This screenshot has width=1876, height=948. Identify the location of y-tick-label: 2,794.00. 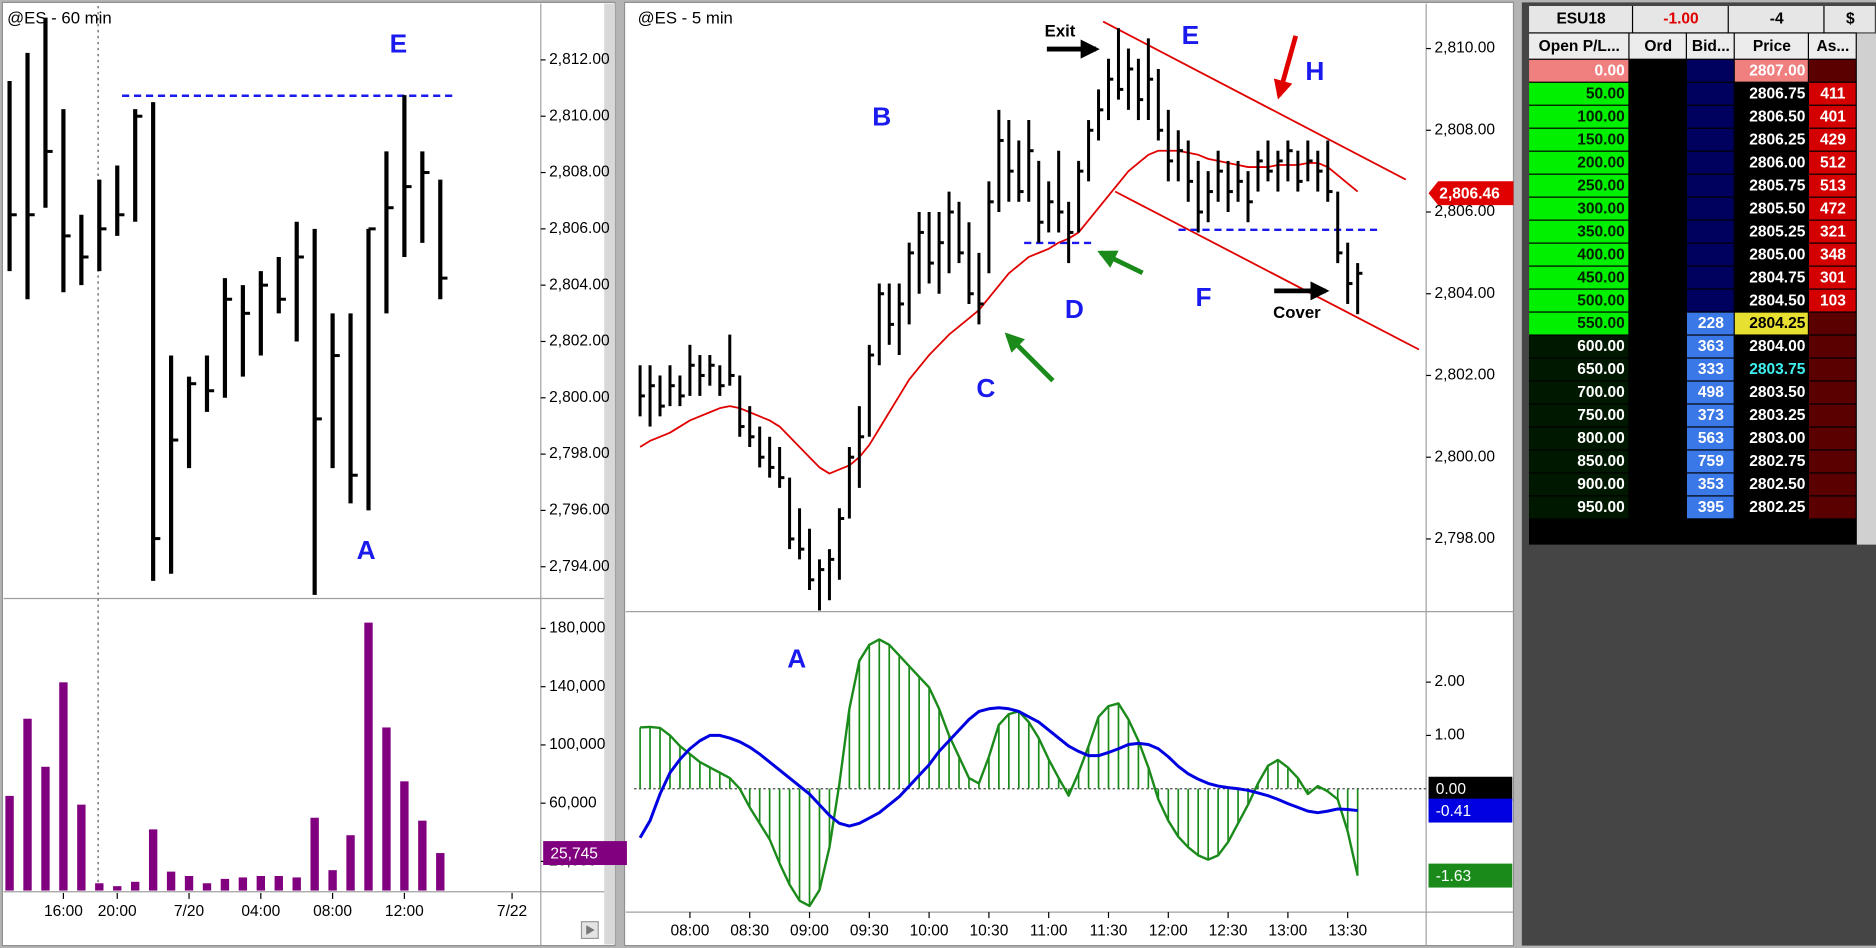
(579, 566).